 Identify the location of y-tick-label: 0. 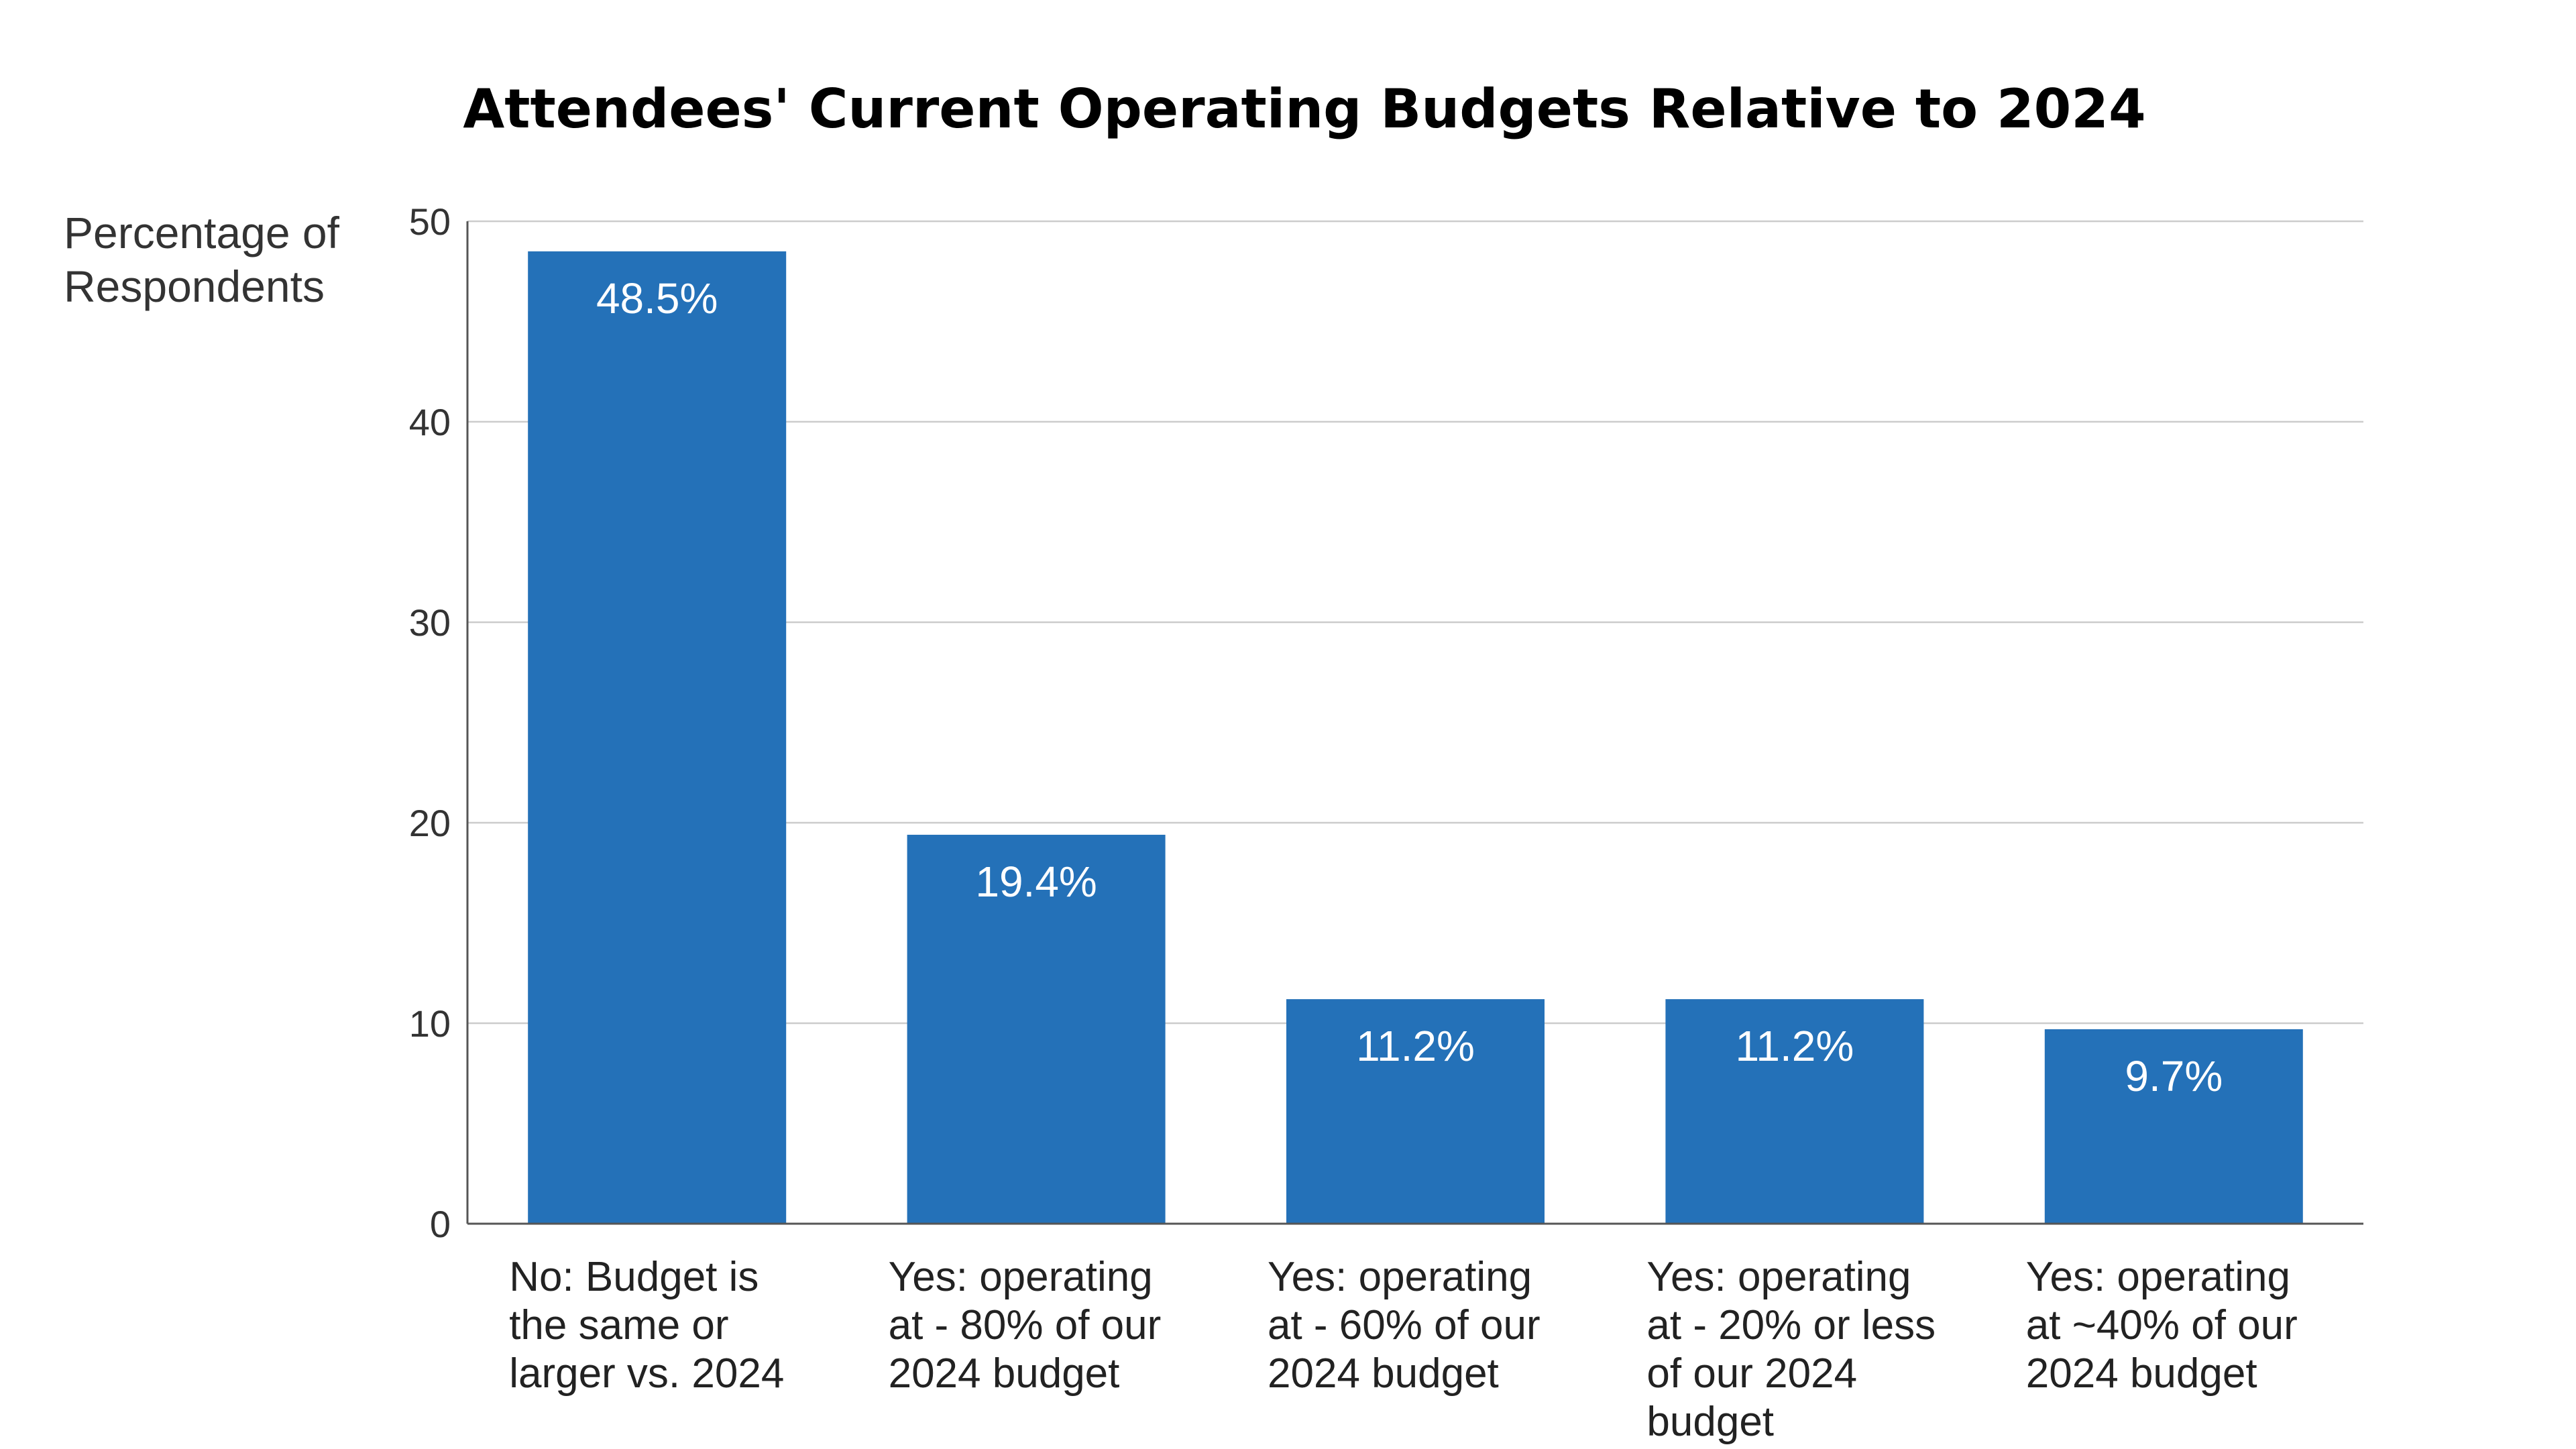
(440, 1224).